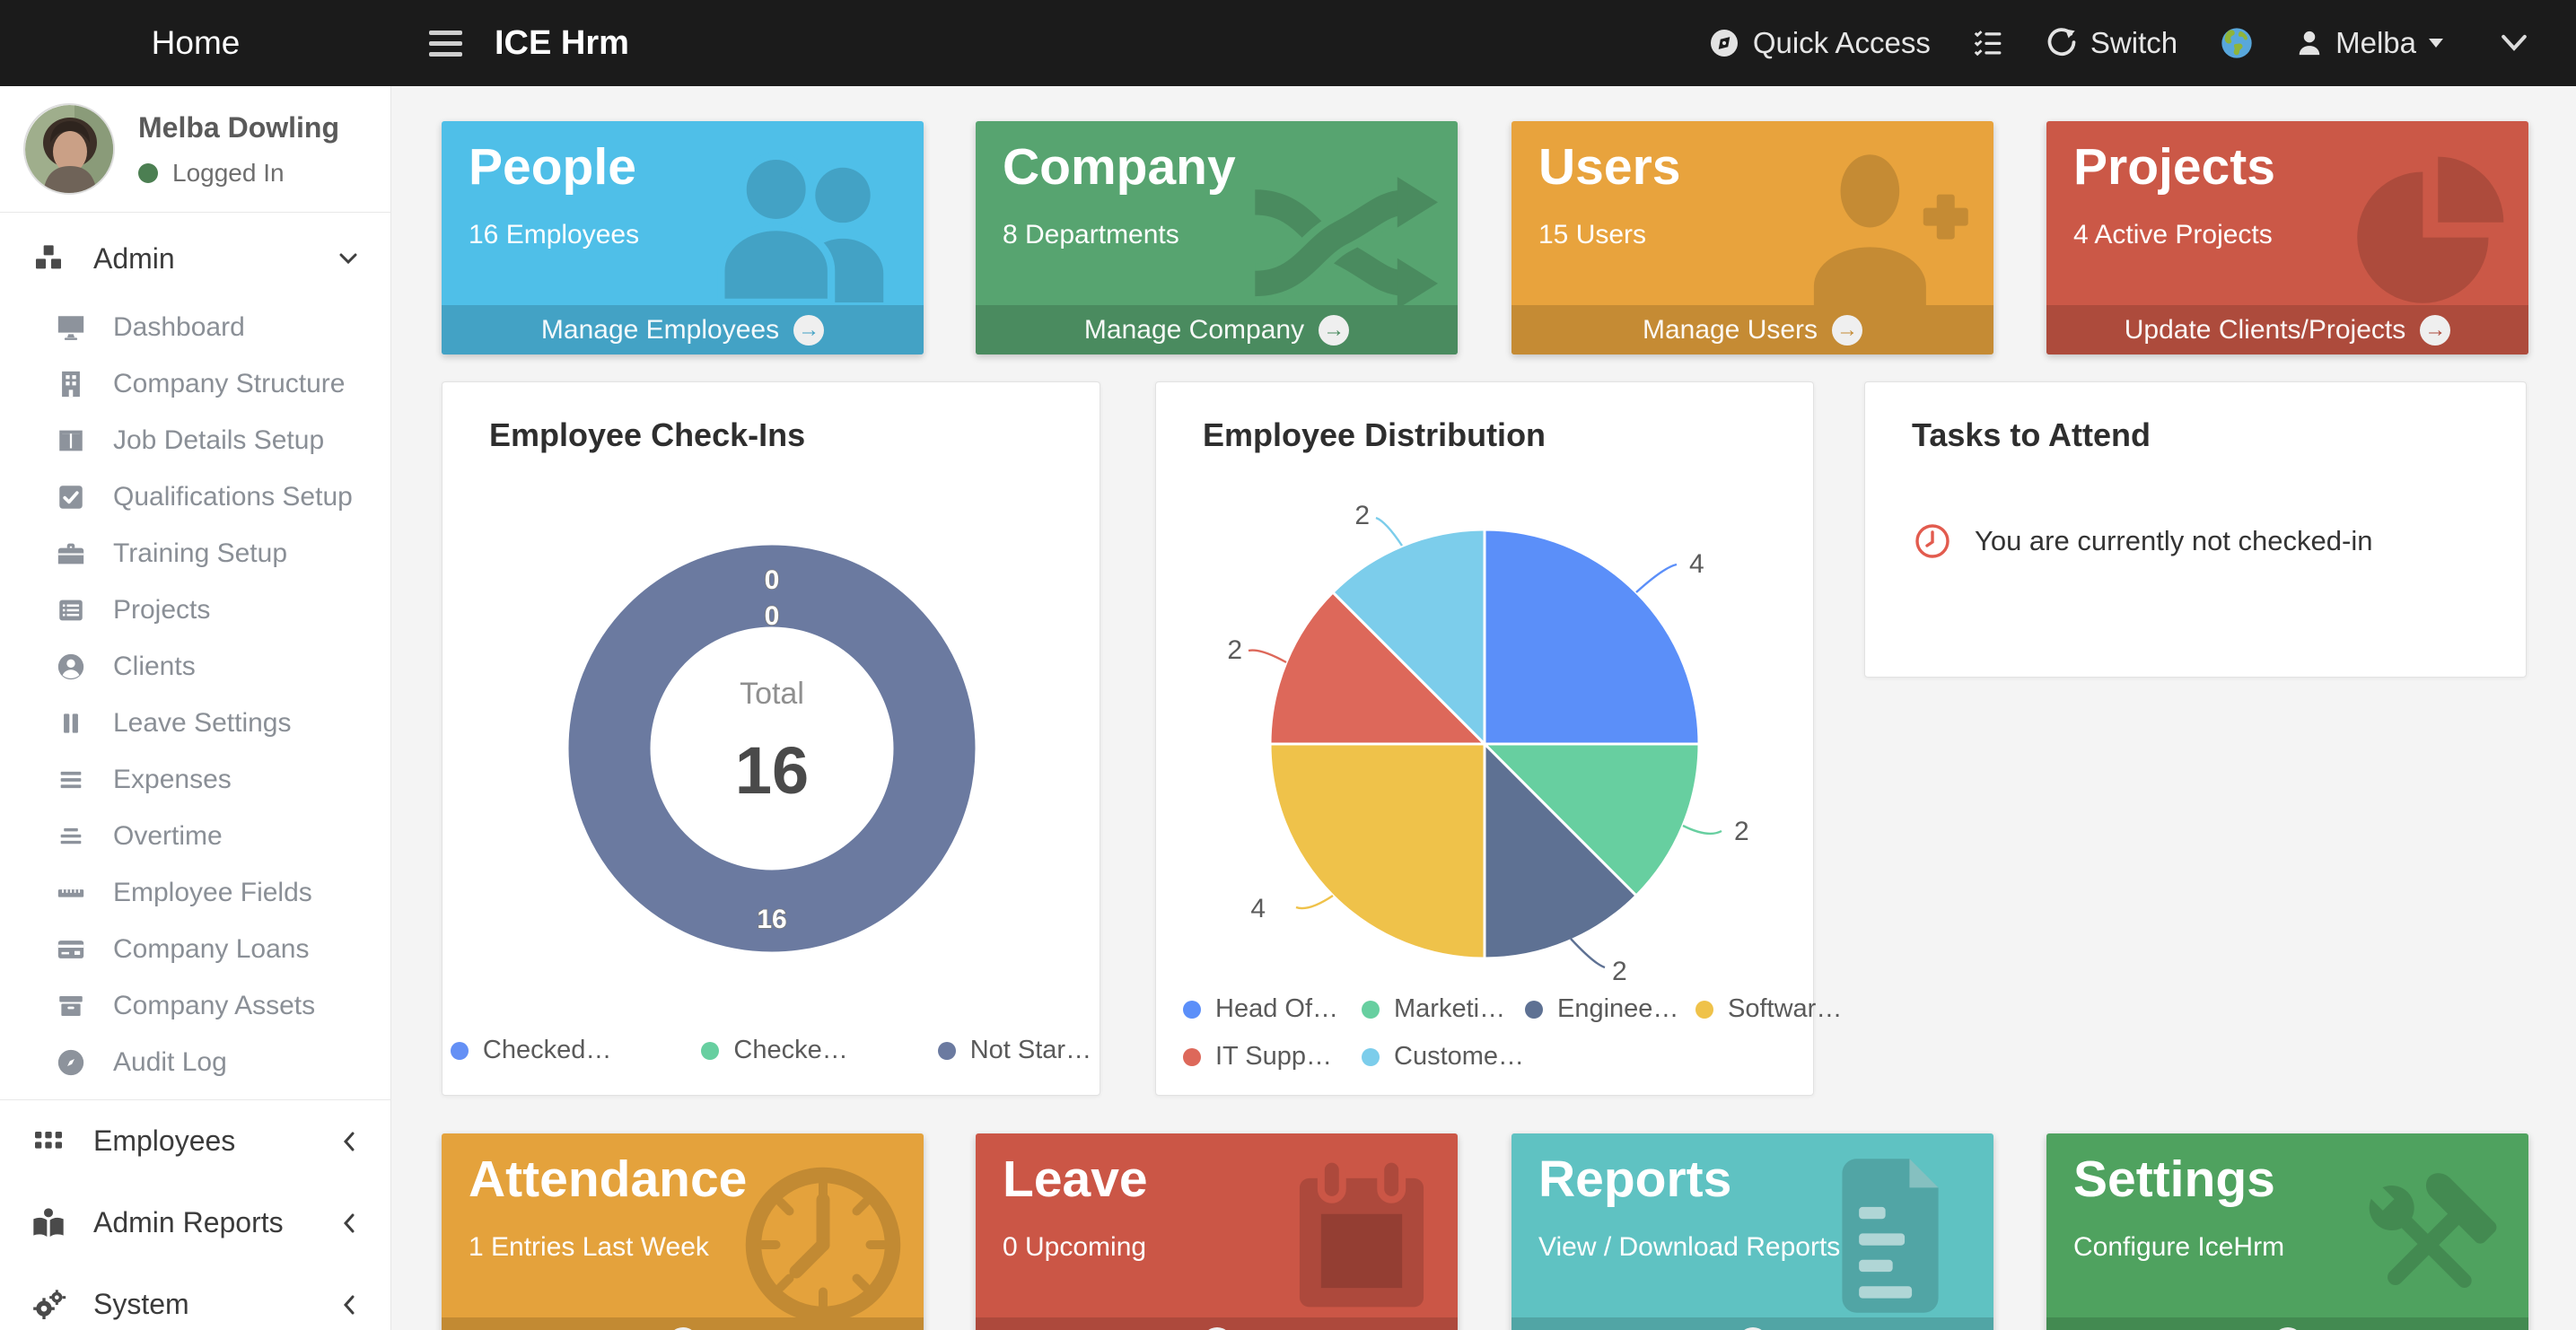 The image size is (2576, 1330). Describe the element at coordinates (683, 329) in the screenshot. I see `manage-employees-link: Manage Employees →` at that location.